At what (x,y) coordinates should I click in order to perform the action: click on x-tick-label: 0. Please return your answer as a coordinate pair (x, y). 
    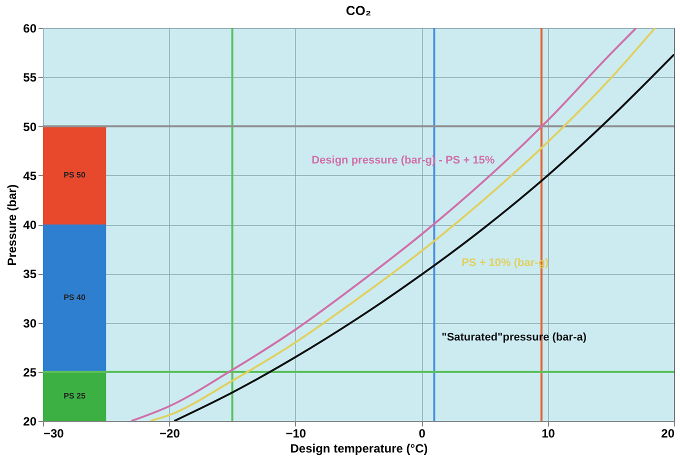
    Looking at the image, I should click on (422, 433).